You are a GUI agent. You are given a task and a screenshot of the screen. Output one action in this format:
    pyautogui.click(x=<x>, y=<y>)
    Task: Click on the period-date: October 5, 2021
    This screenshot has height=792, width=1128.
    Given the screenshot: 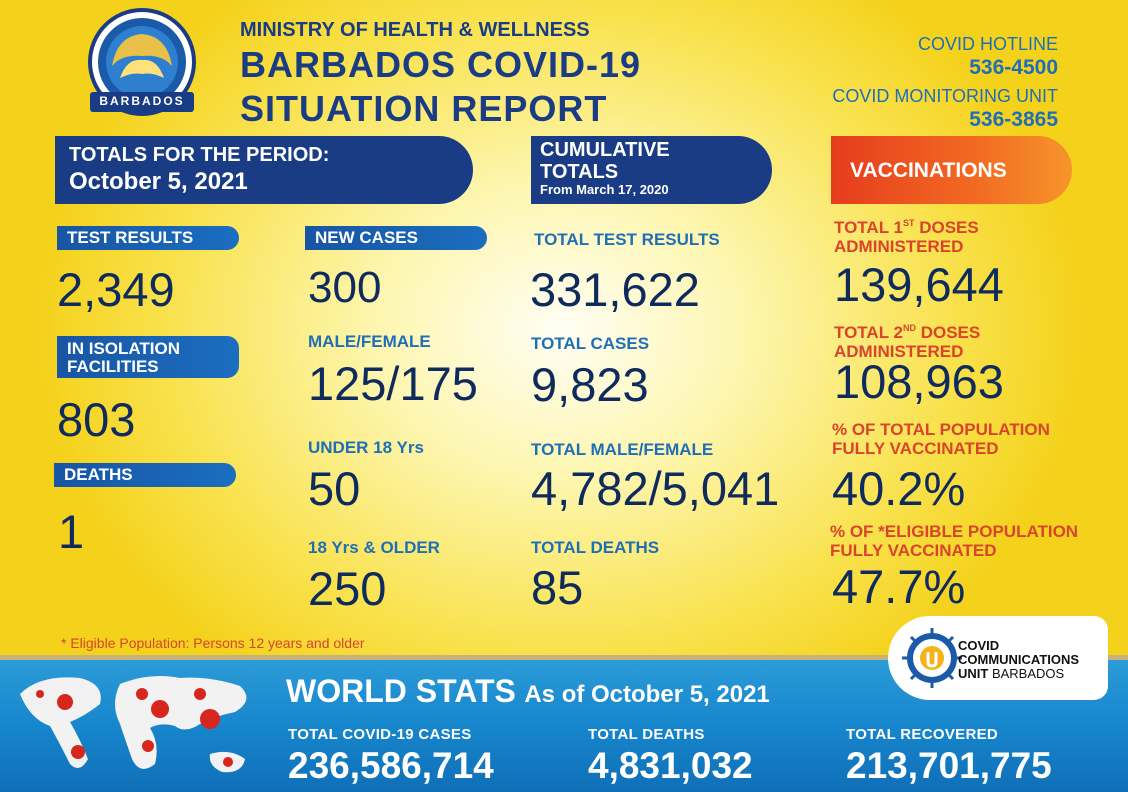 What is the action you would take?
    pyautogui.click(x=158, y=181)
    